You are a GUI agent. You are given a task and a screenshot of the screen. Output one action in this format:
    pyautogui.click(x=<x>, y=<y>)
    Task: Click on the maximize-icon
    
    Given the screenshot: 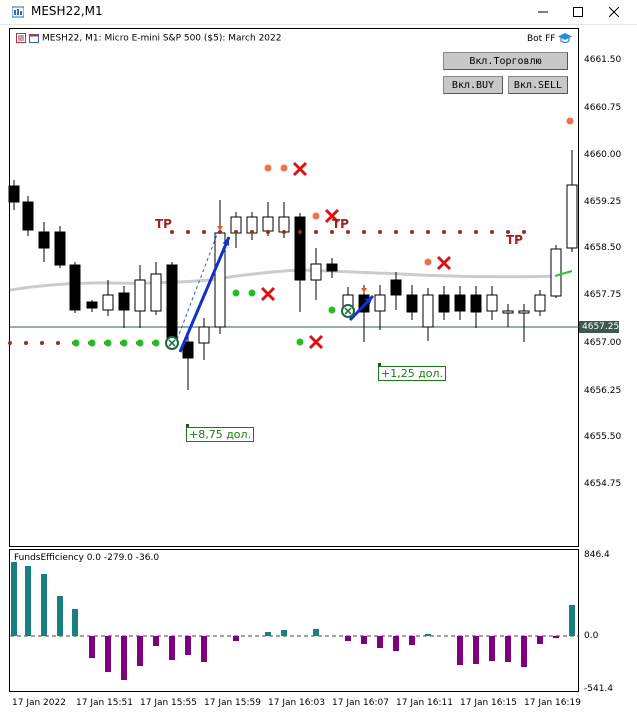 What is the action you would take?
    pyautogui.click(x=578, y=12)
    